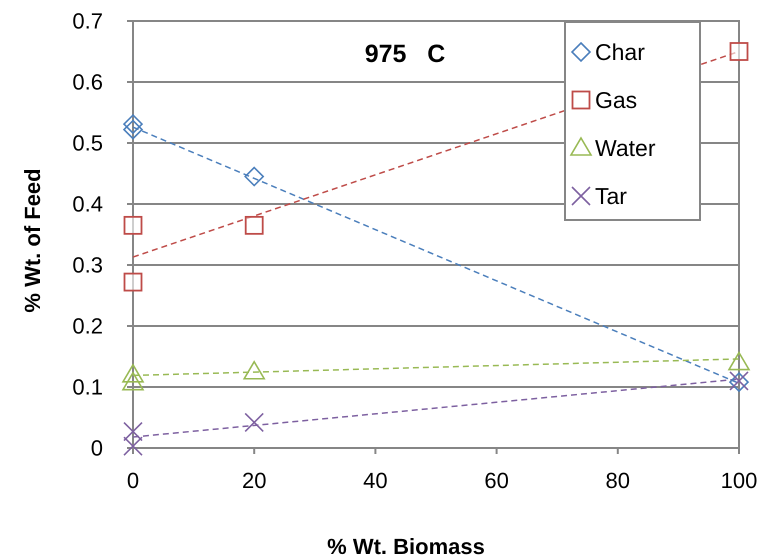 The width and height of the screenshot is (778, 556). I want to click on y-tick-label: 0.4, so click(87, 204).